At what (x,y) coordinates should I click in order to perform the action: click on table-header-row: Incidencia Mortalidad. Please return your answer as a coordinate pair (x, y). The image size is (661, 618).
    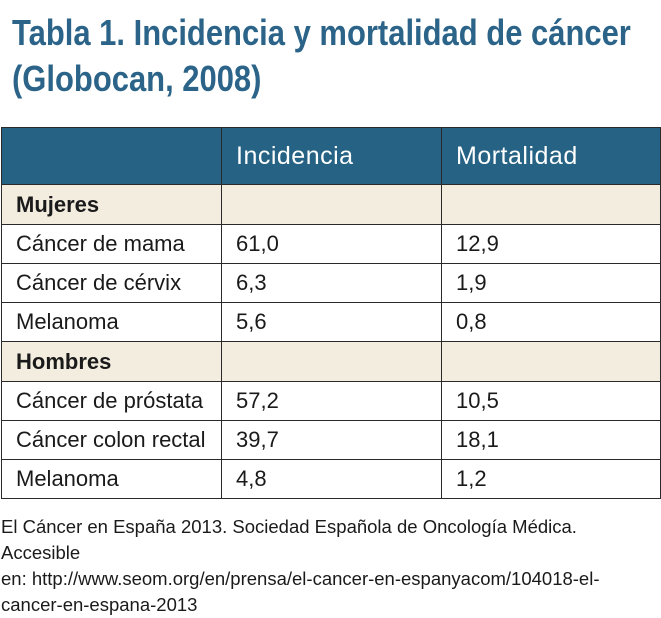
    Looking at the image, I should click on (331, 156).